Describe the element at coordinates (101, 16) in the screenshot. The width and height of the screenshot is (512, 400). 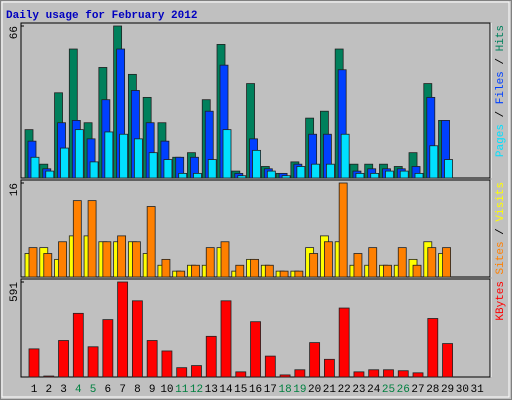
I see `chart-title: Daily usage for February 2012` at that location.